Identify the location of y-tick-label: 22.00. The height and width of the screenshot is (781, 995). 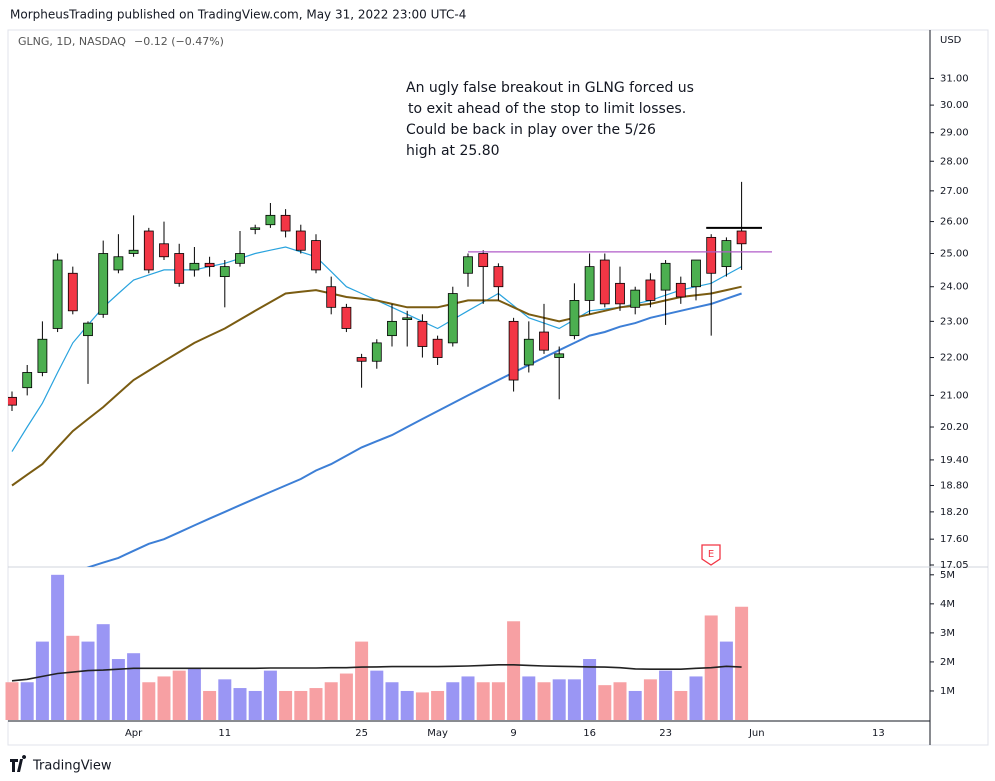
(954, 358).